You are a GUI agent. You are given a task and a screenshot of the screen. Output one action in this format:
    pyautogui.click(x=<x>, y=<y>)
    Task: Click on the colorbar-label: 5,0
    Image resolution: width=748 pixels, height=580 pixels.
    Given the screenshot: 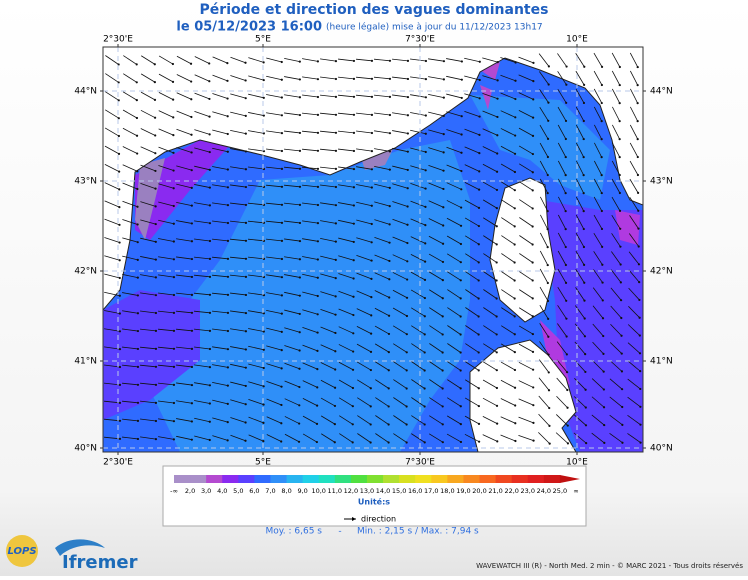 What is the action you would take?
    pyautogui.click(x=238, y=491)
    